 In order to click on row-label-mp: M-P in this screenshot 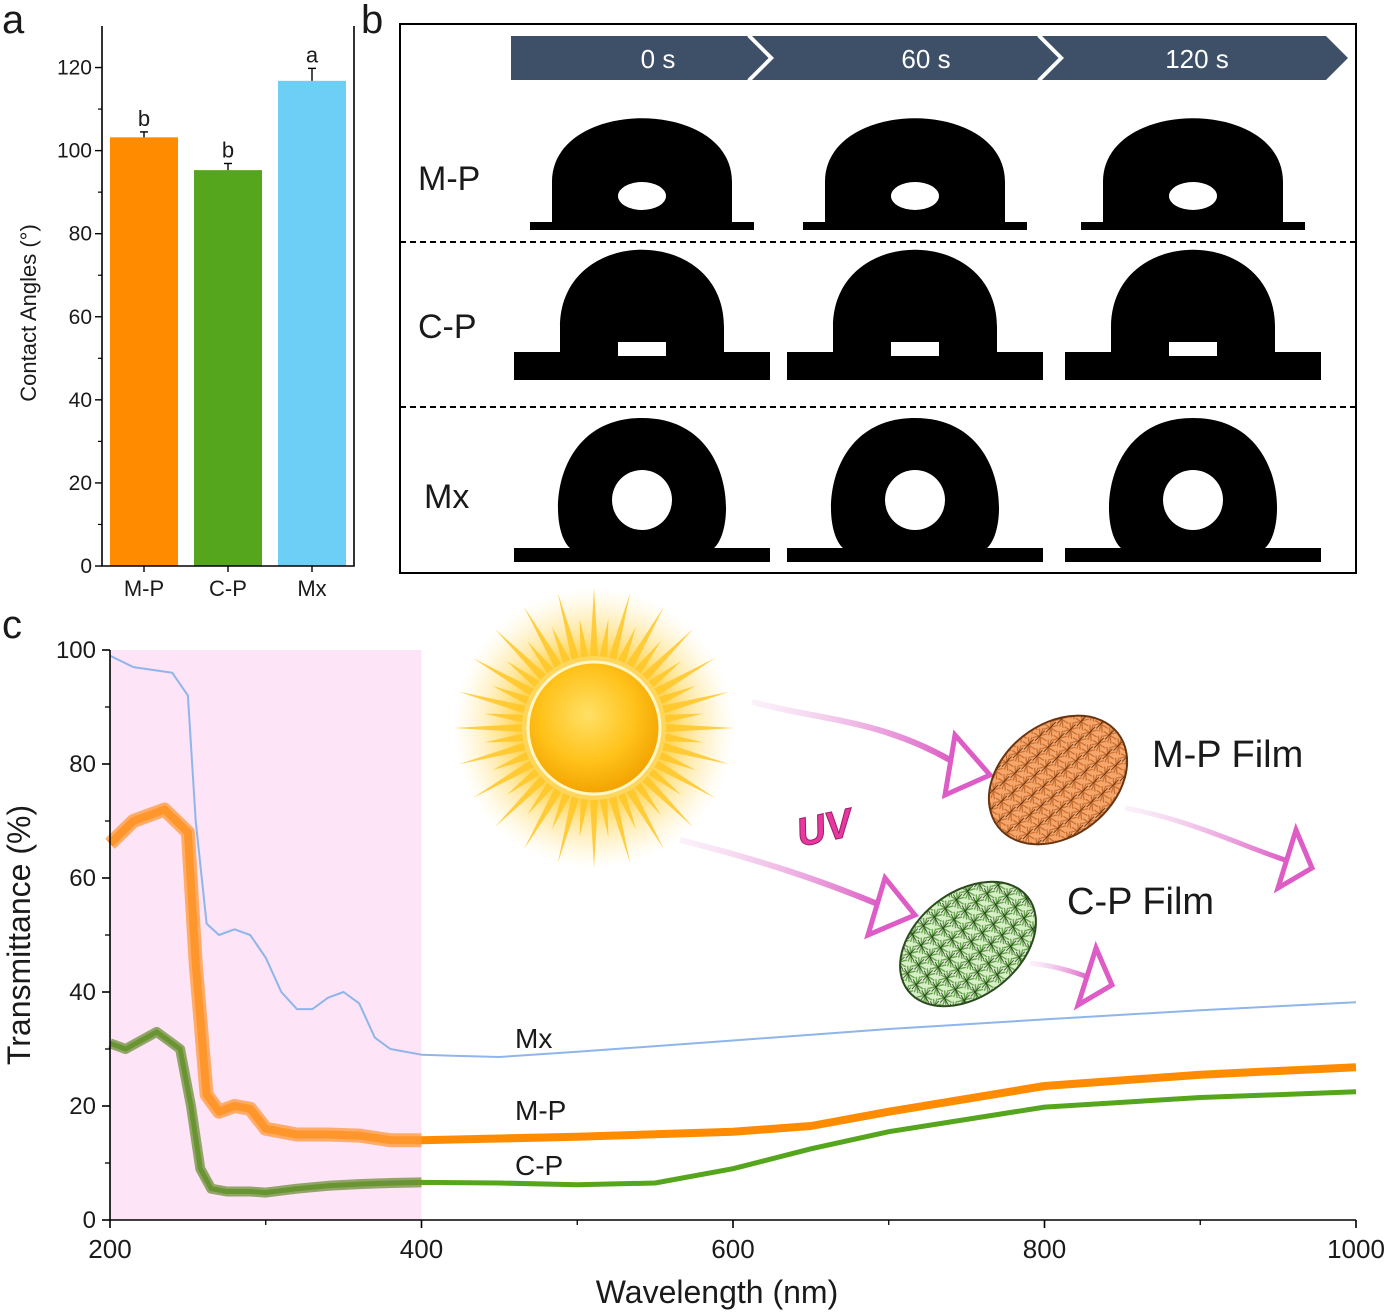, I will do `click(449, 179)`.